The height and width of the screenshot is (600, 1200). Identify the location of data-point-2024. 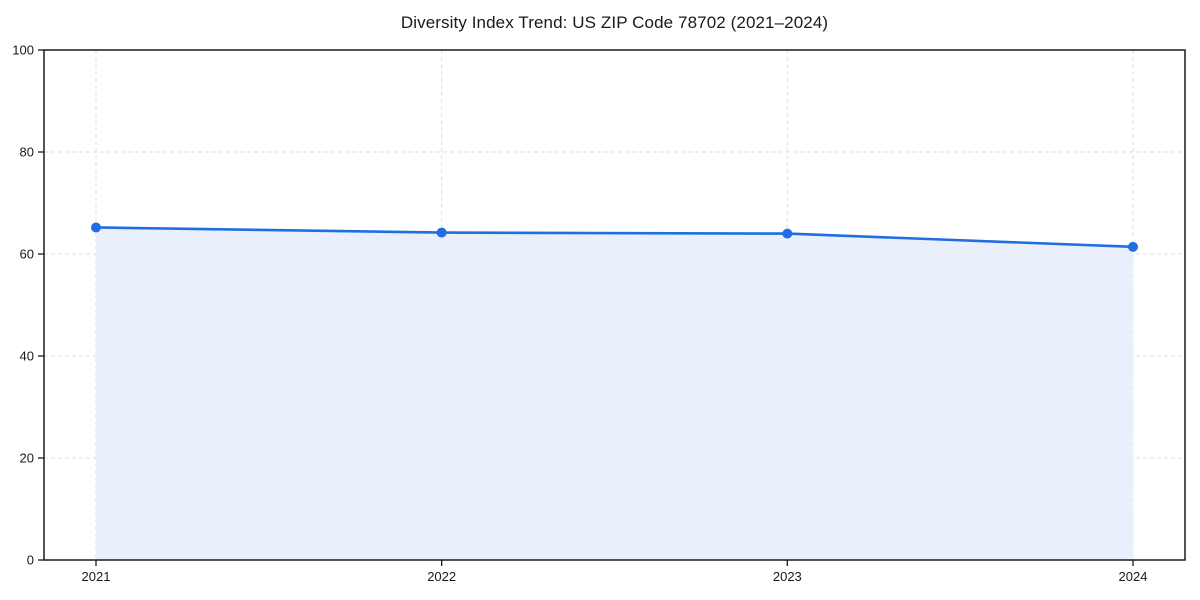
(1133, 246).